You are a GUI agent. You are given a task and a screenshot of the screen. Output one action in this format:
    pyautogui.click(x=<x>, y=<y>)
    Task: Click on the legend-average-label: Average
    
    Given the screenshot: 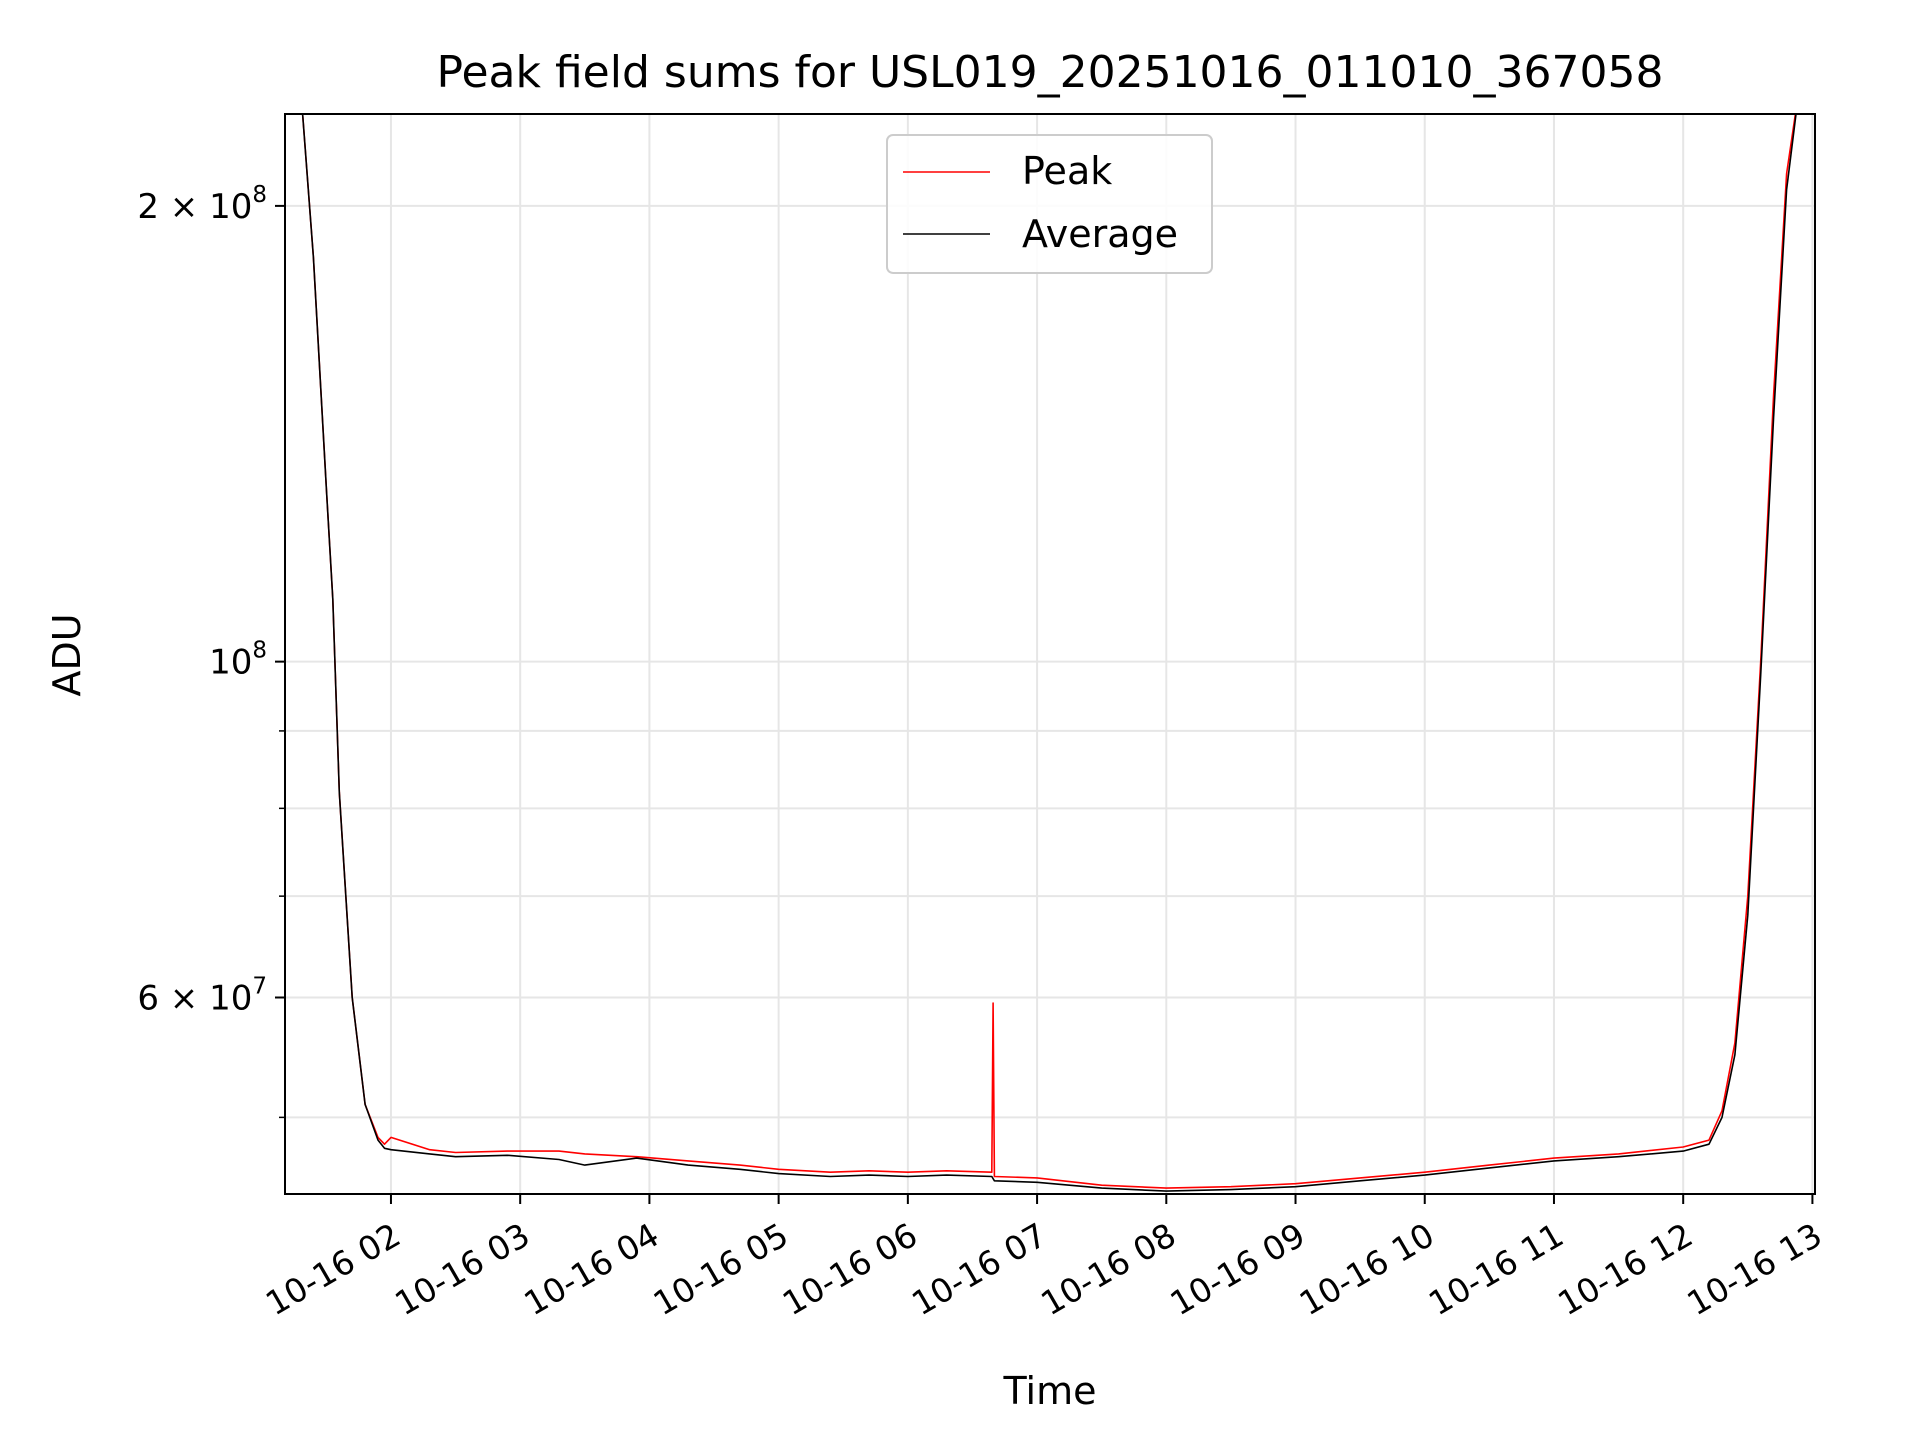 What is the action you would take?
    pyautogui.click(x=1100, y=234)
    